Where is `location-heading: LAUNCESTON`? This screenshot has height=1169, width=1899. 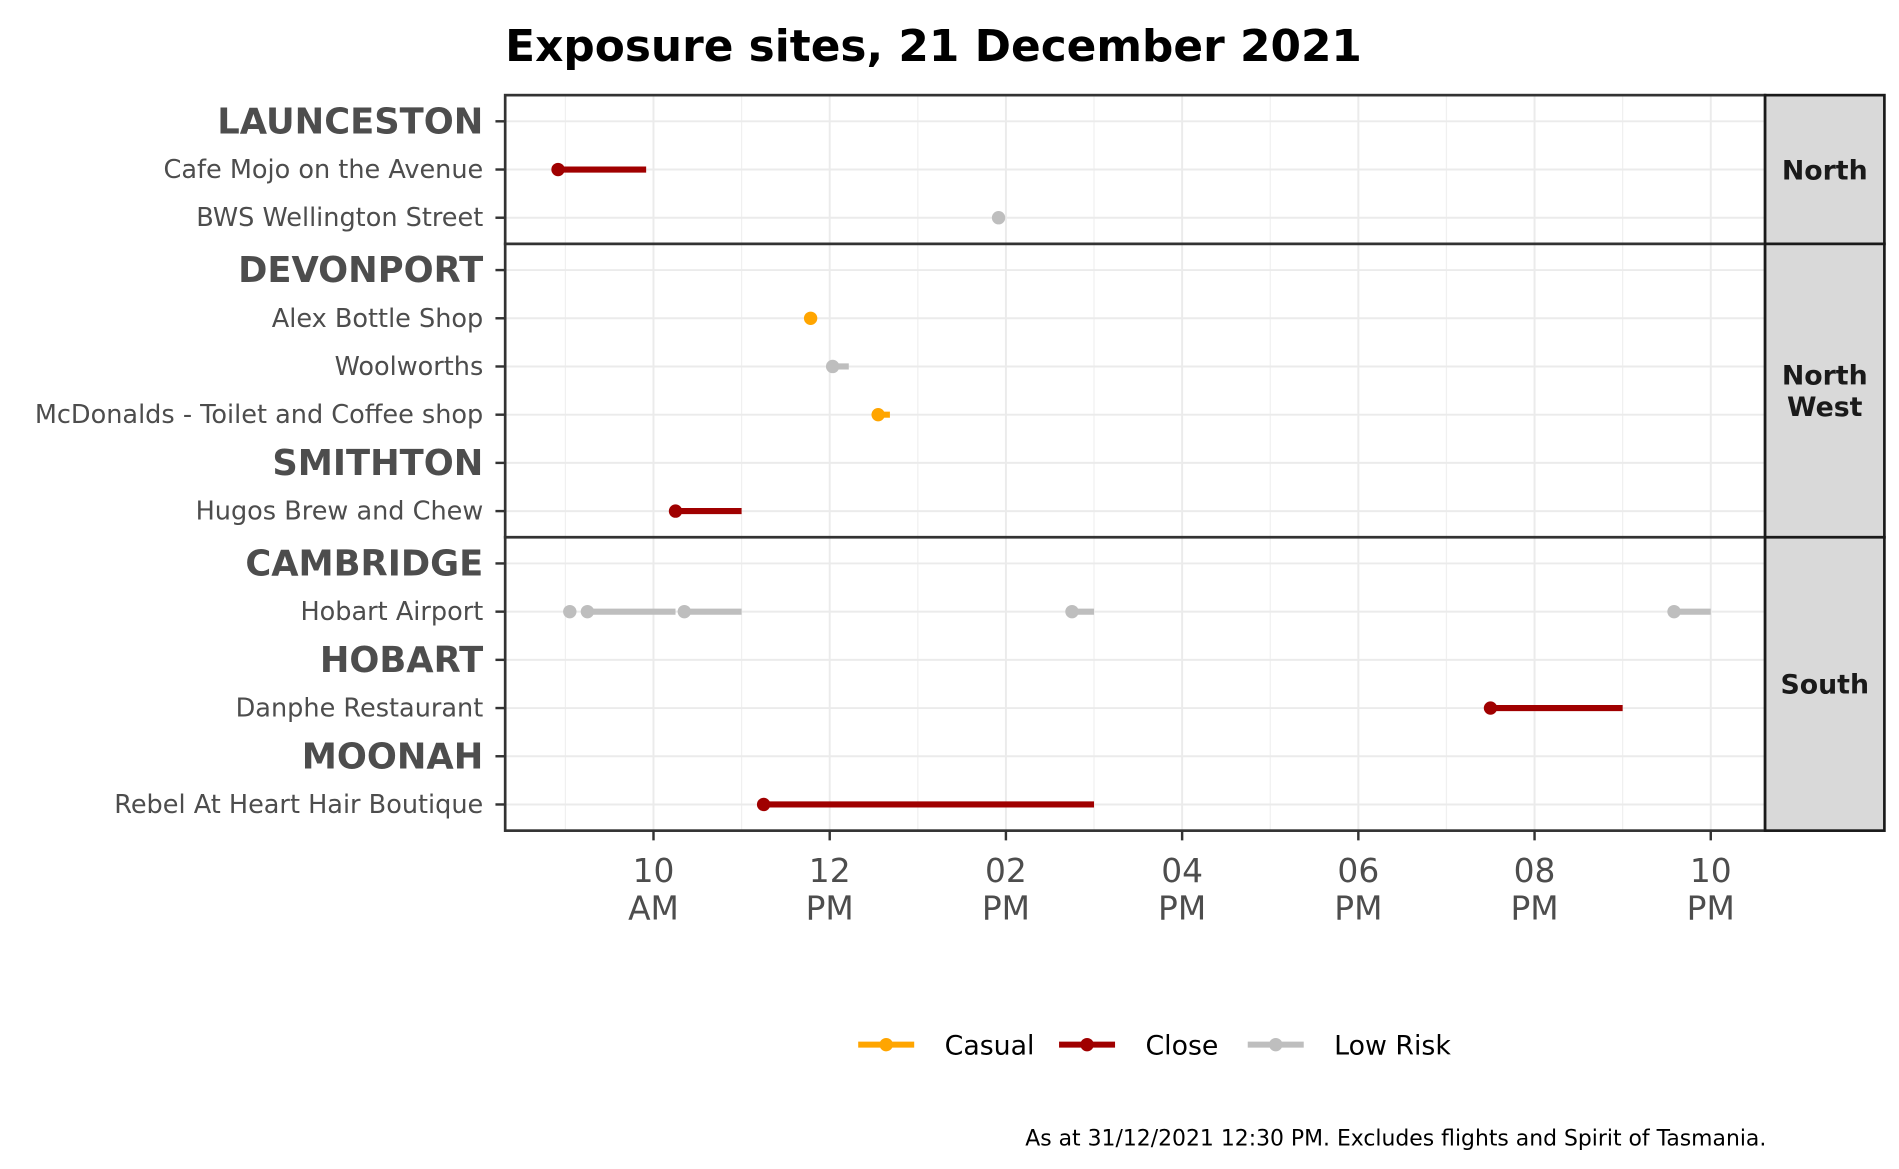 location-heading: LAUNCESTON is located at coordinates (350, 121).